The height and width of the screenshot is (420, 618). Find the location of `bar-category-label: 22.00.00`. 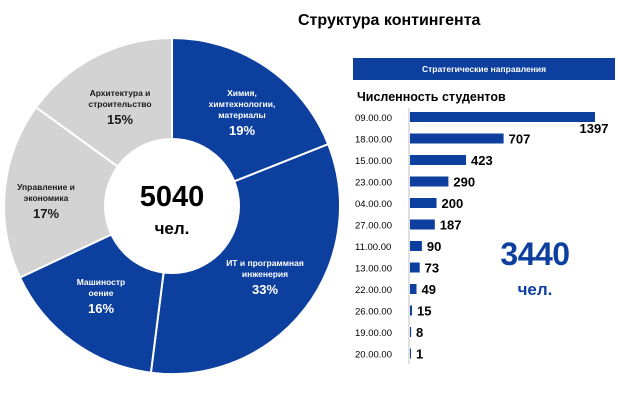

bar-category-label: 22.00.00 is located at coordinates (373, 290).